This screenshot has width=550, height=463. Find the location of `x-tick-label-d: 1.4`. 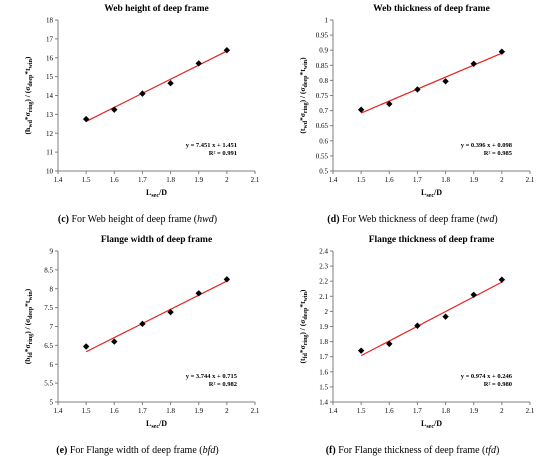

x-tick-label-d: 1.4 is located at coordinates (333, 180).